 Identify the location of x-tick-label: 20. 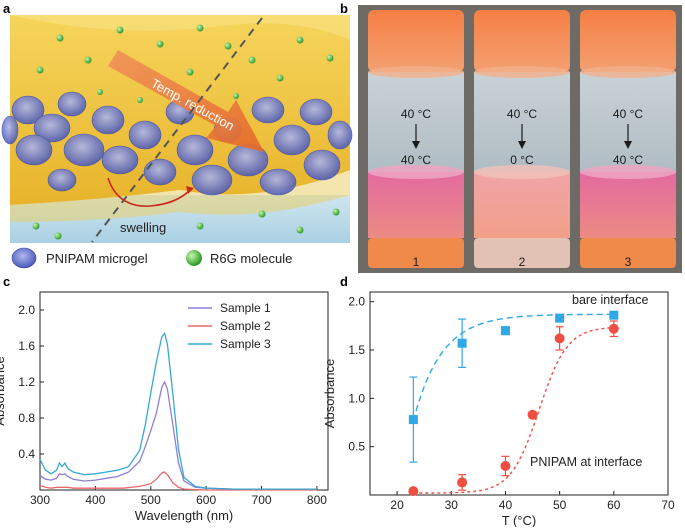
(397, 505).